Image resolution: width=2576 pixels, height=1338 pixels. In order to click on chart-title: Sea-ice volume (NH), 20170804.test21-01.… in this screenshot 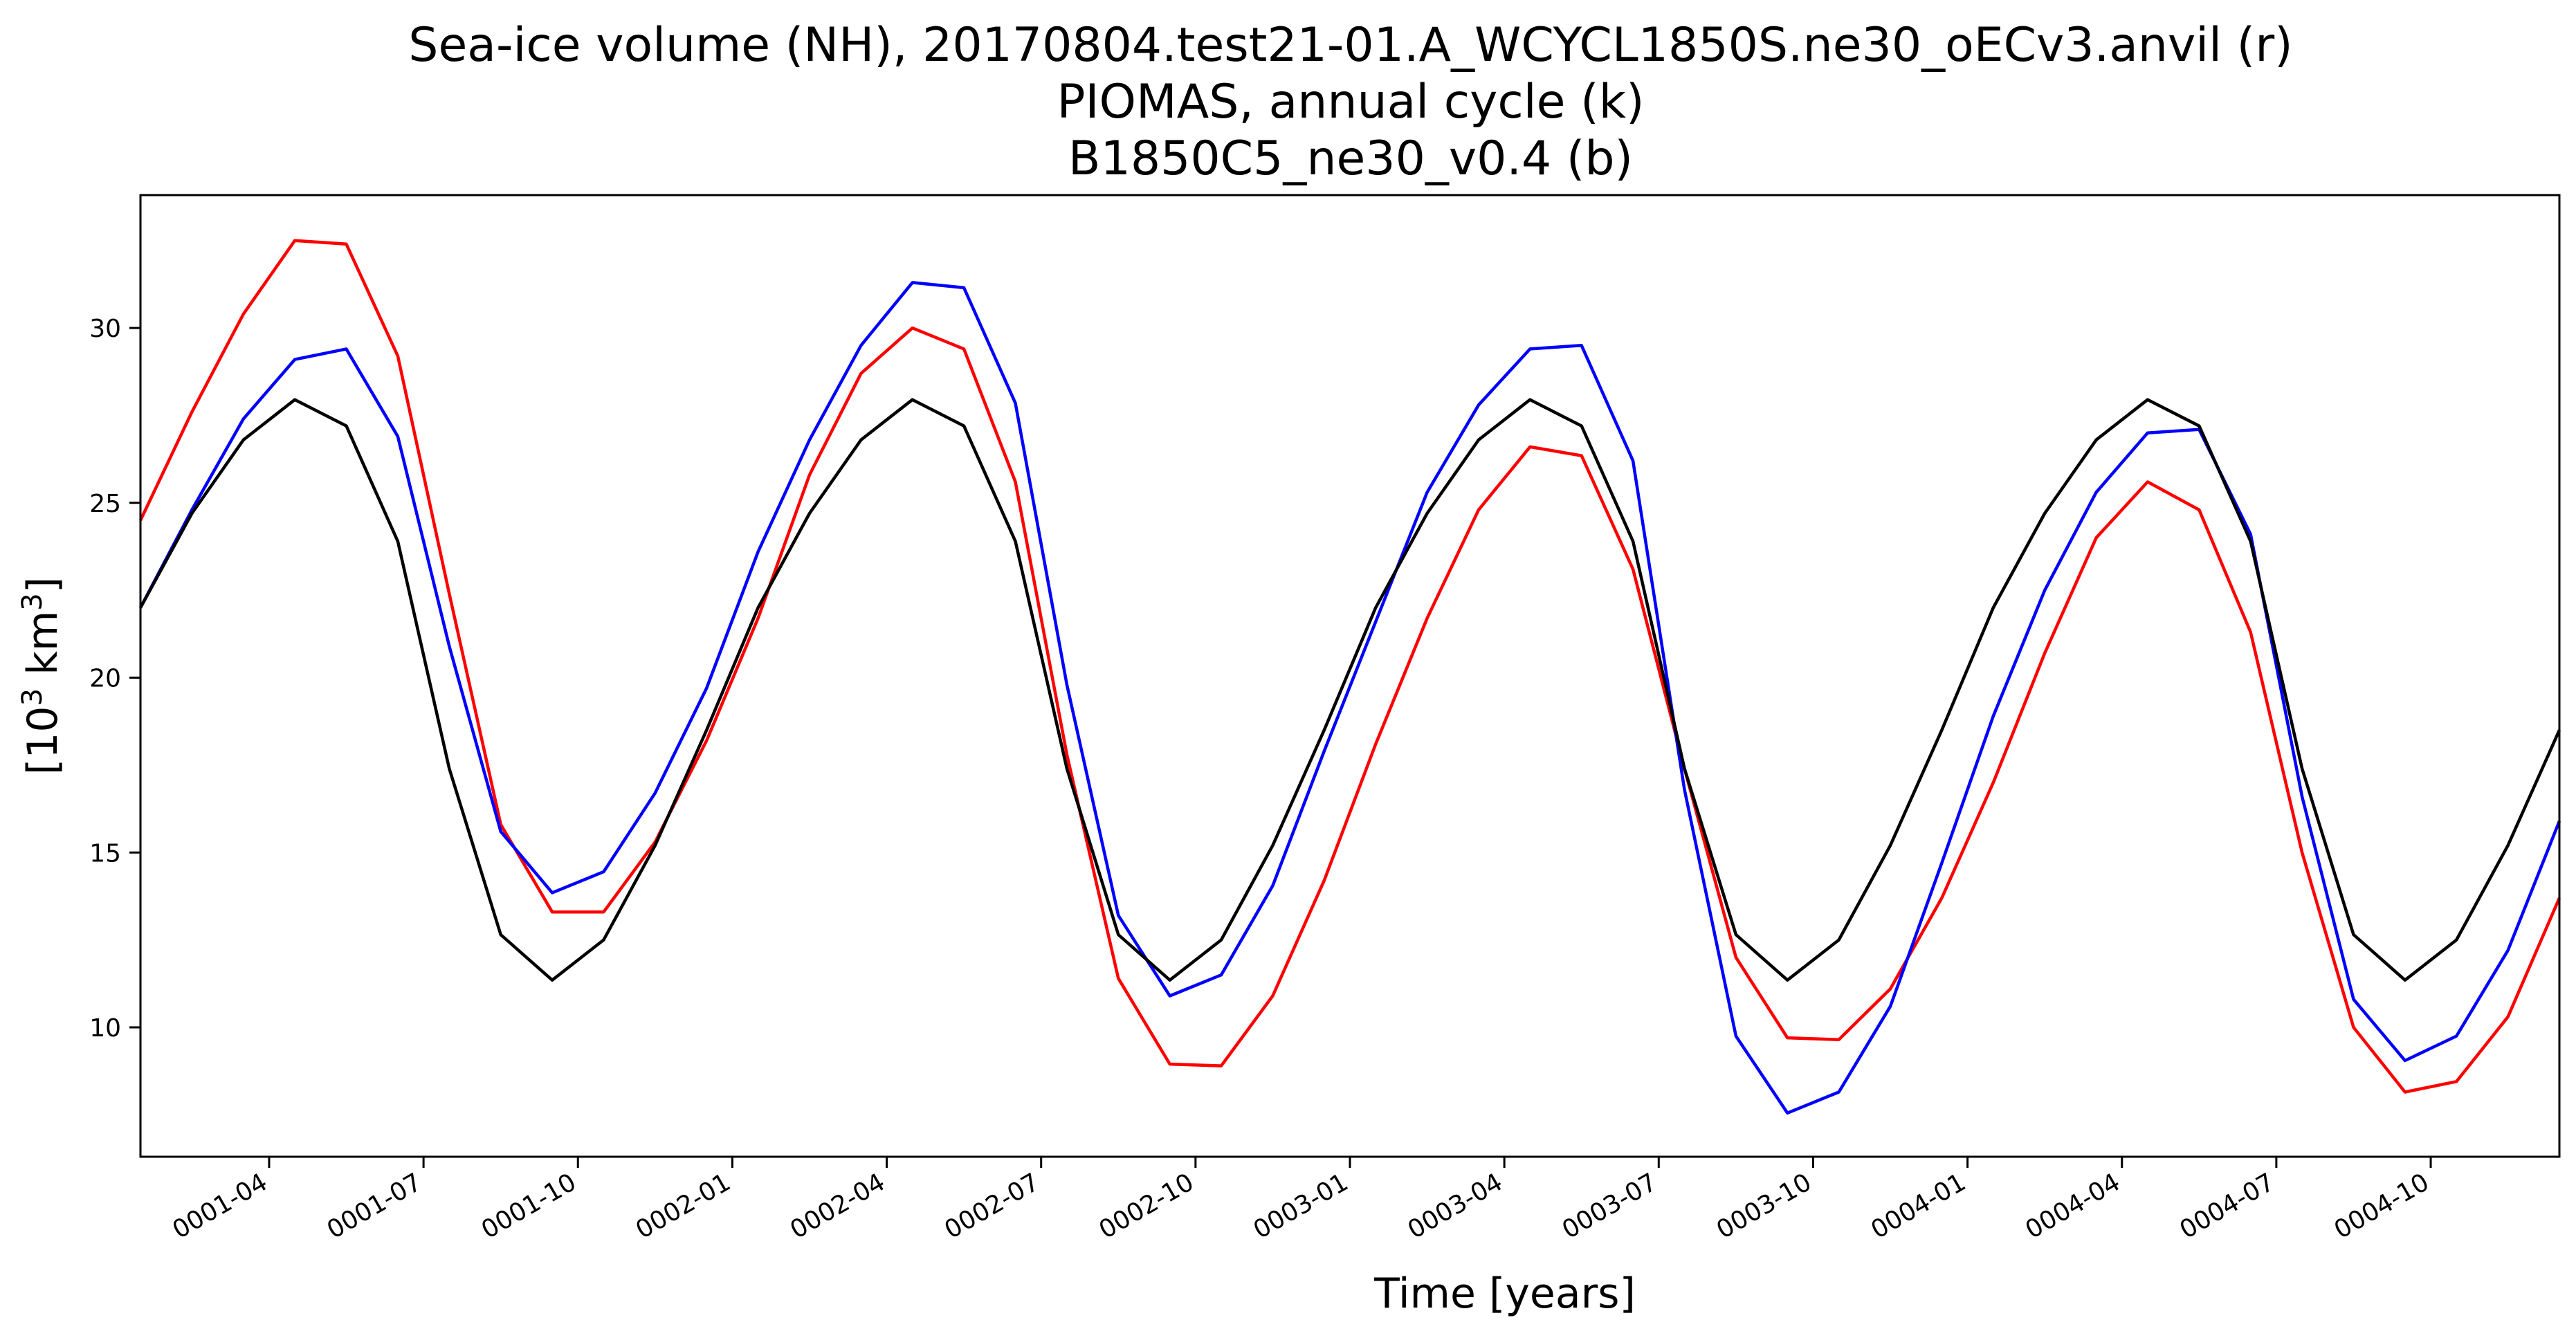, I will do `click(1350, 102)`.